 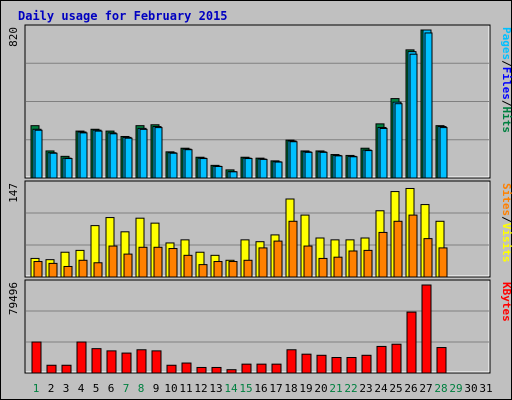 I want to click on day-label-6: 6, so click(x=111, y=388).